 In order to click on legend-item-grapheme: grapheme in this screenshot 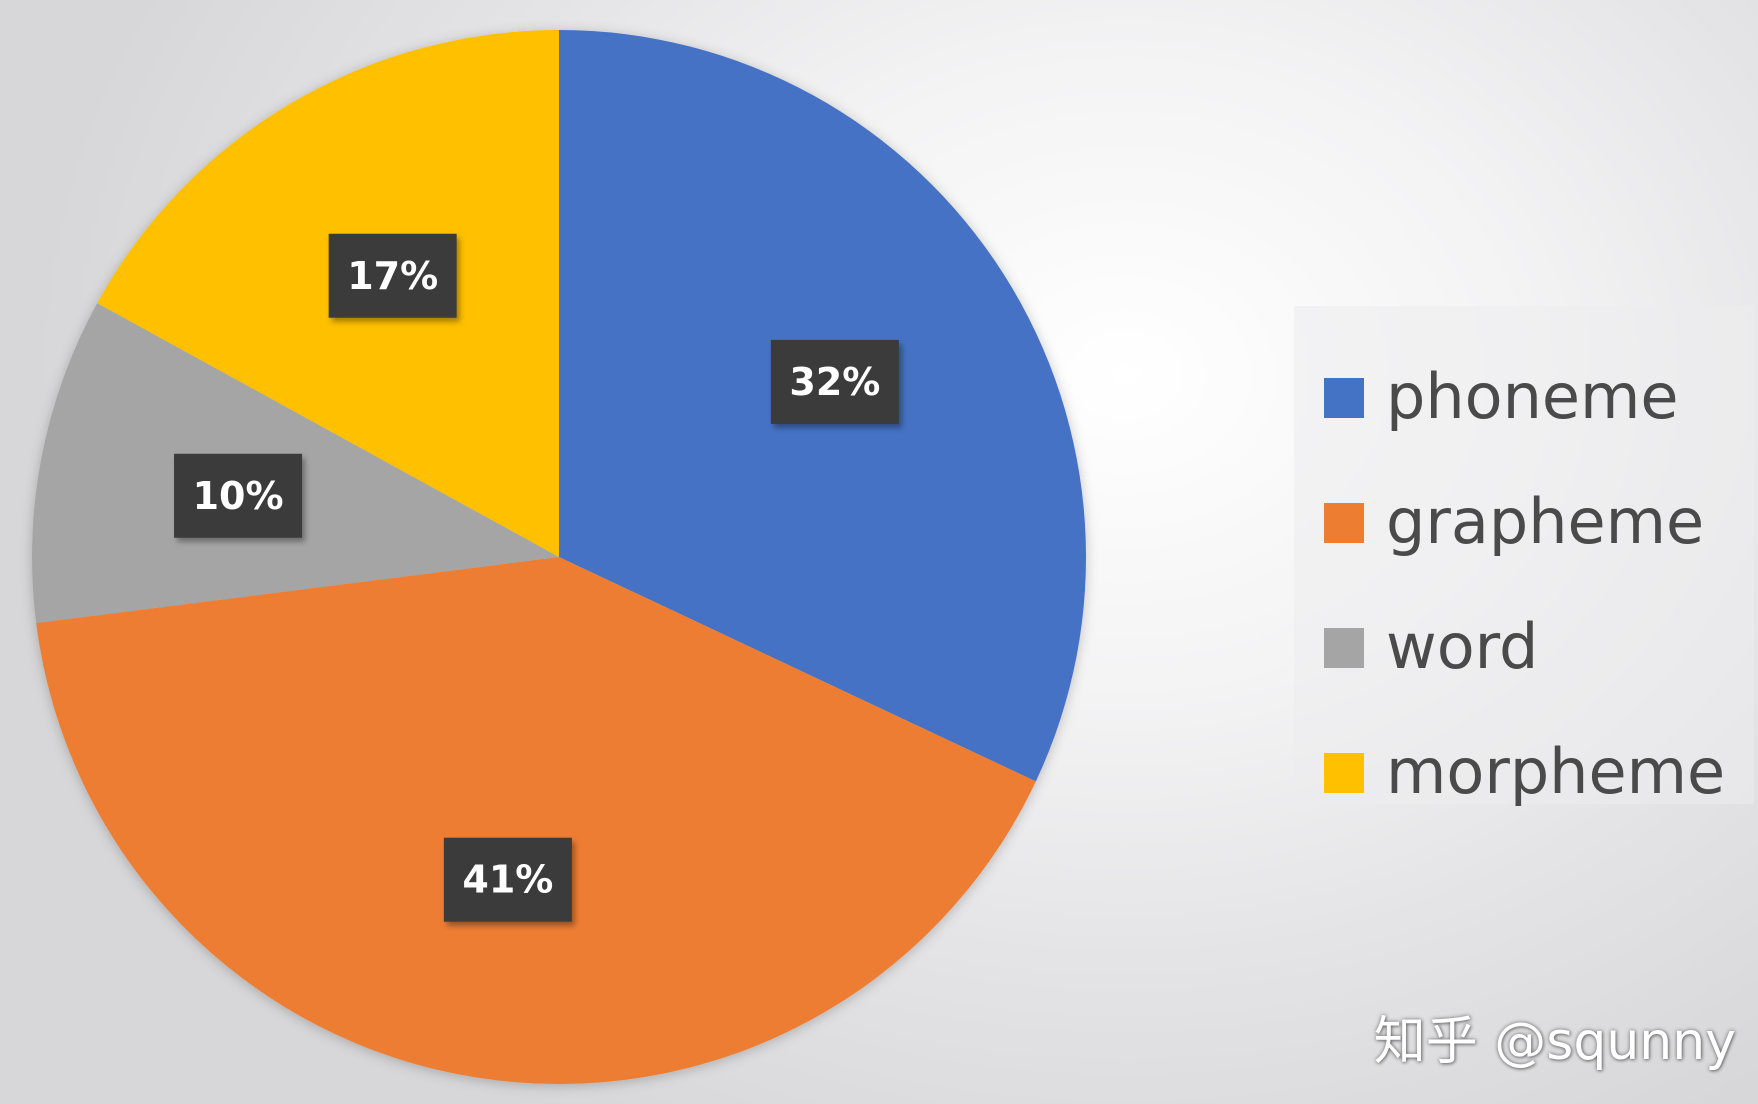, I will do `click(1524, 519)`.